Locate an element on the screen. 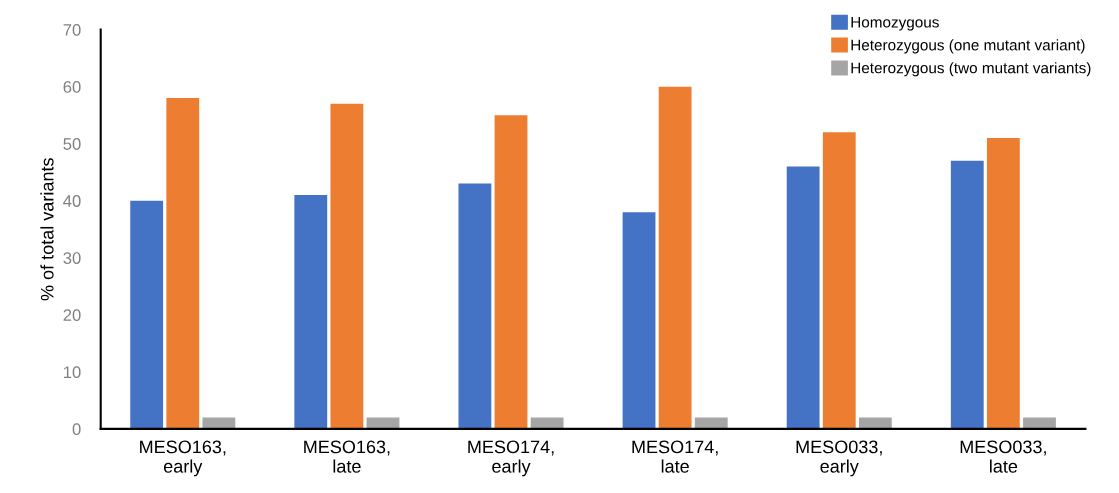 The height and width of the screenshot is (493, 1119). legend-label: Heterozygous (one mutant variant) is located at coordinates (968, 46).